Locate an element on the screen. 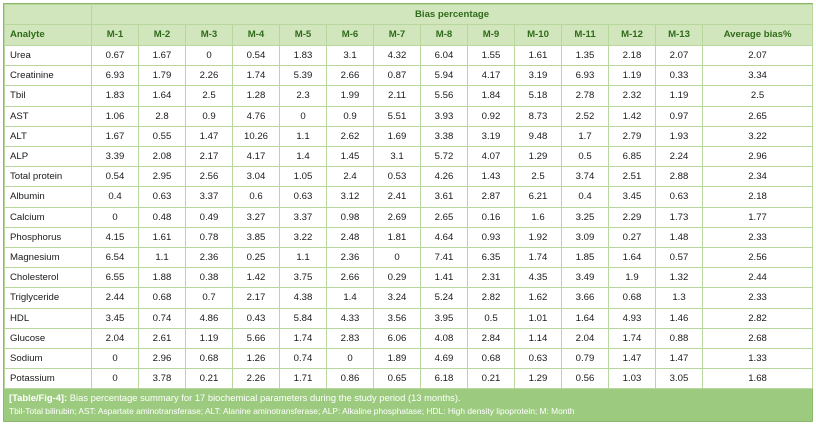  value-cell: 1.81 is located at coordinates (397, 237).